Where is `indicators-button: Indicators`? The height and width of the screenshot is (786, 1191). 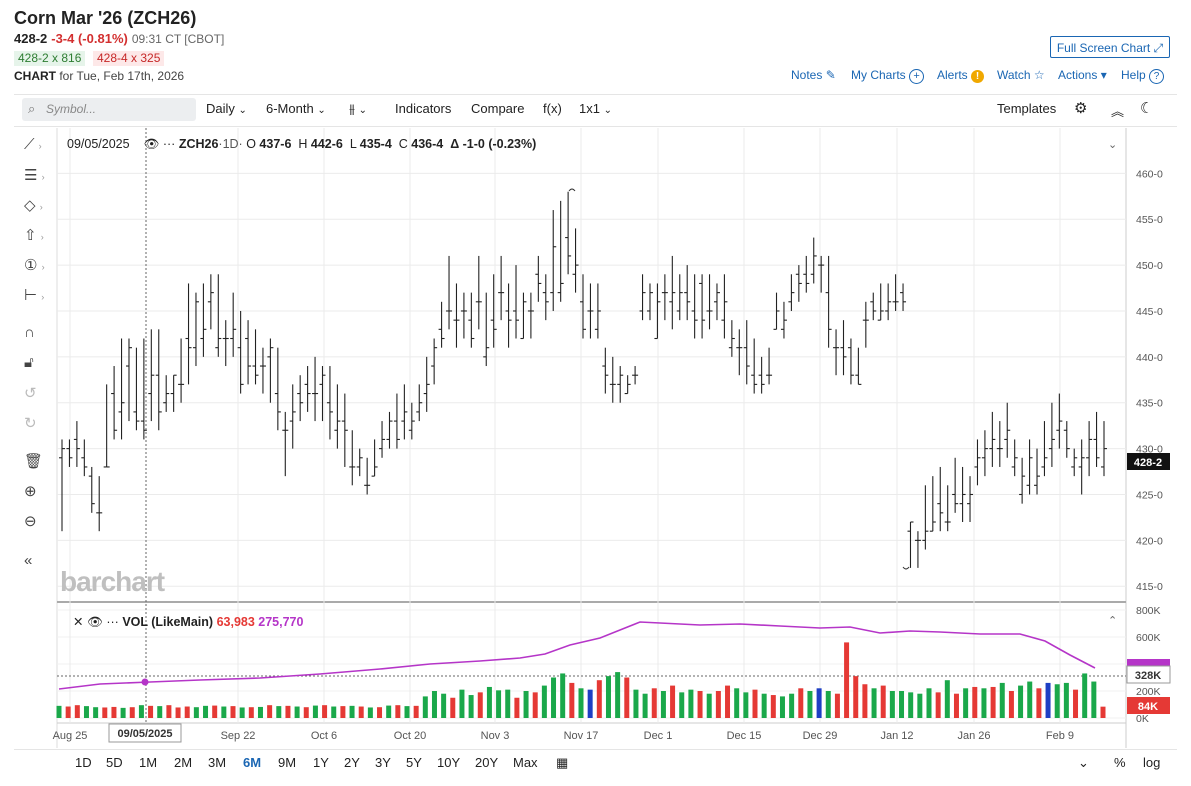
indicators-button: Indicators is located at coordinates (423, 108).